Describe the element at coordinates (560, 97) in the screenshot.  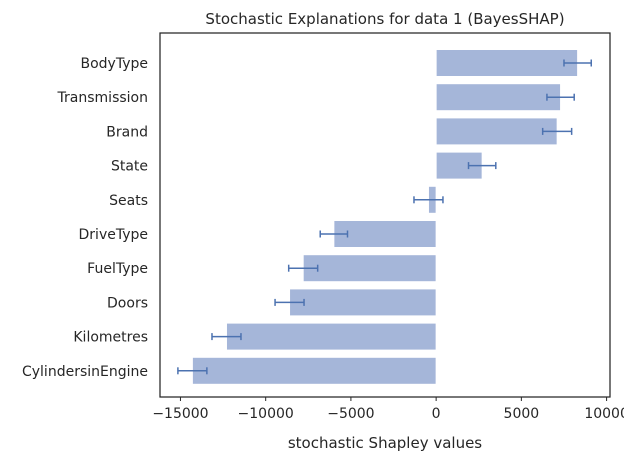
I see `error-bar-Transmission` at that location.